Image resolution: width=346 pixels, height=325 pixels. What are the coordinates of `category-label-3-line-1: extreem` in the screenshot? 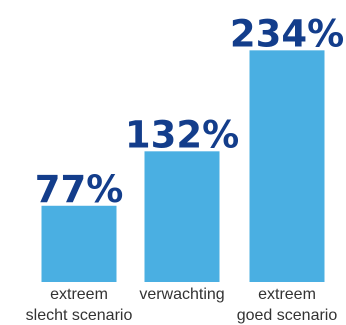 It's located at (287, 294).